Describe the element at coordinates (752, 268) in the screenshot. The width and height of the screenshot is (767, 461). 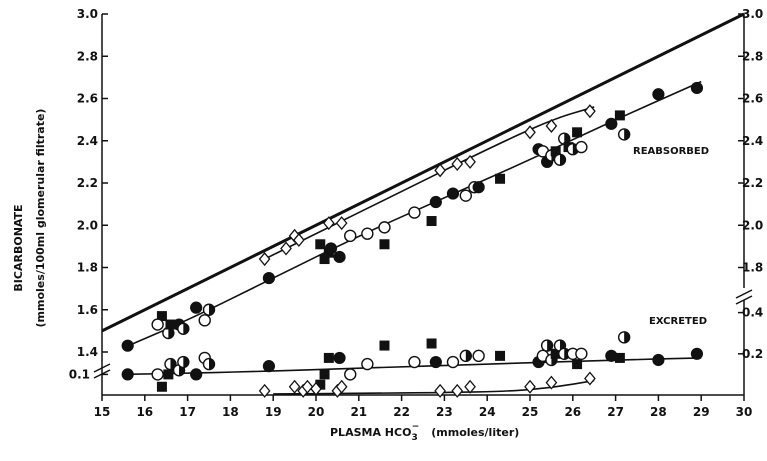
I see `y-right-tick-label: 1.8` at that location.